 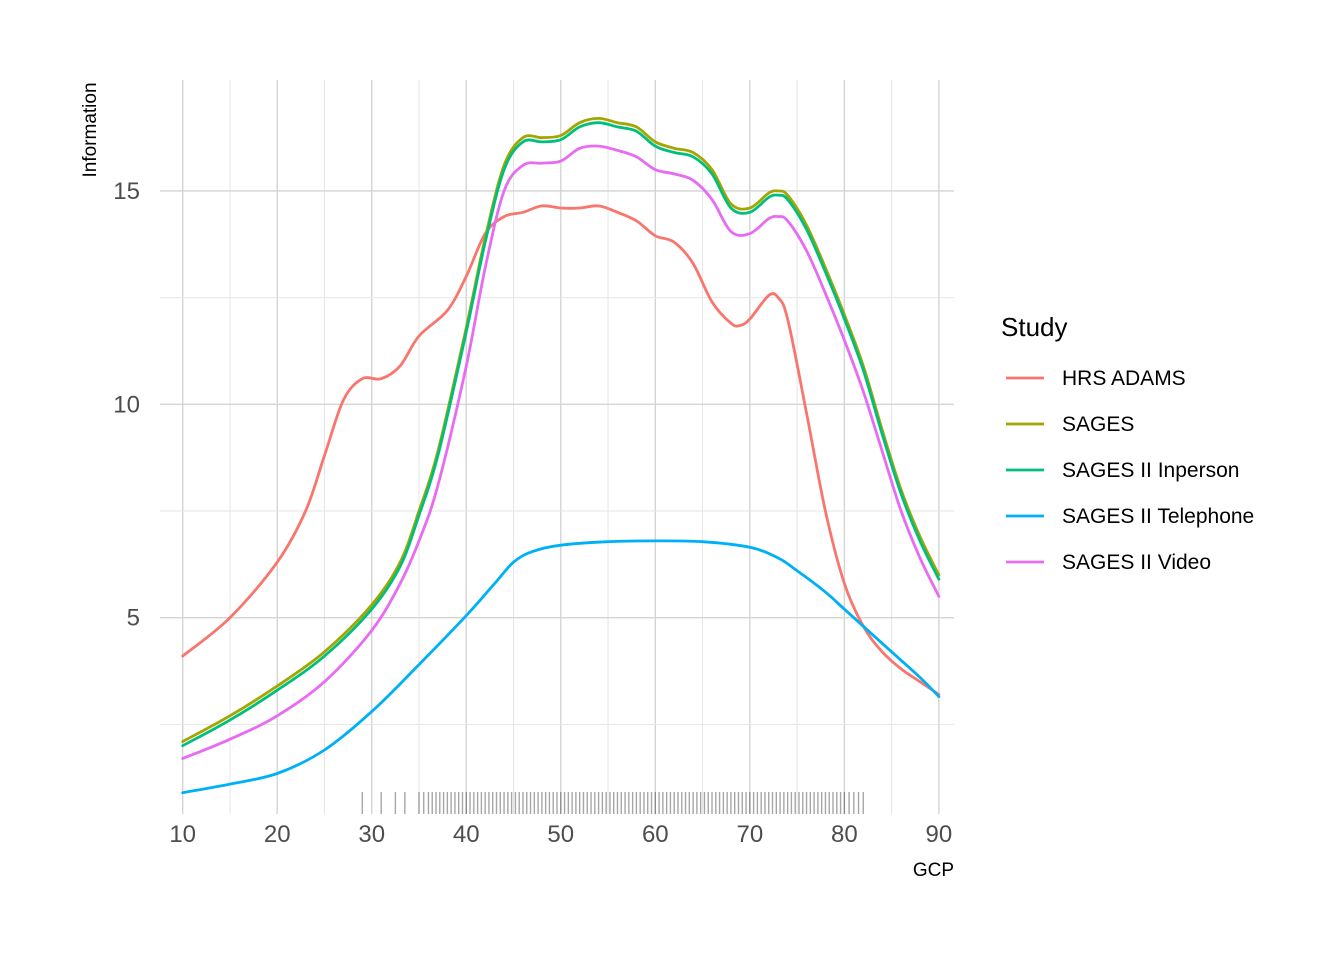 What do you see at coordinates (560, 834) in the screenshot?
I see `x-tick-label: 50` at bounding box center [560, 834].